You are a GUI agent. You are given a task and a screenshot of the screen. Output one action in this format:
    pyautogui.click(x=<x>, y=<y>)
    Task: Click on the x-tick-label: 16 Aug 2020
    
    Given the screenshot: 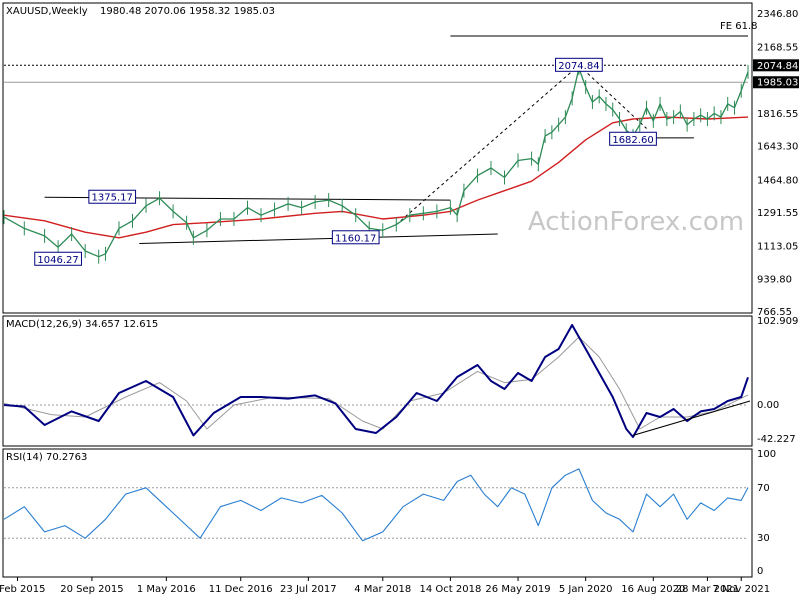 What is the action you would take?
    pyautogui.click(x=653, y=589)
    